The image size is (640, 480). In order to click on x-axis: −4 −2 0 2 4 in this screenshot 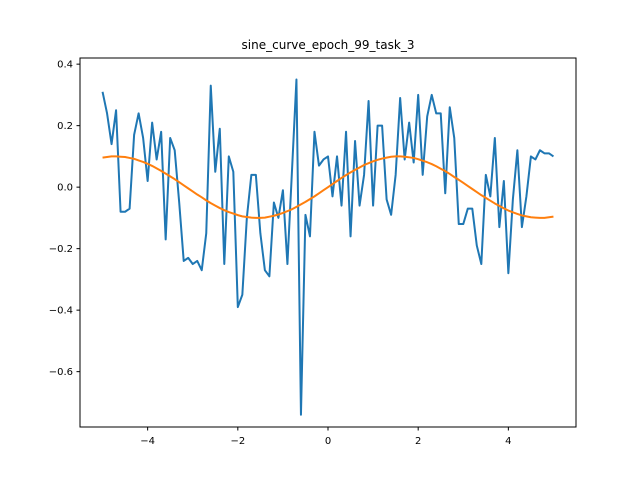, I will do `click(326, 437)`.